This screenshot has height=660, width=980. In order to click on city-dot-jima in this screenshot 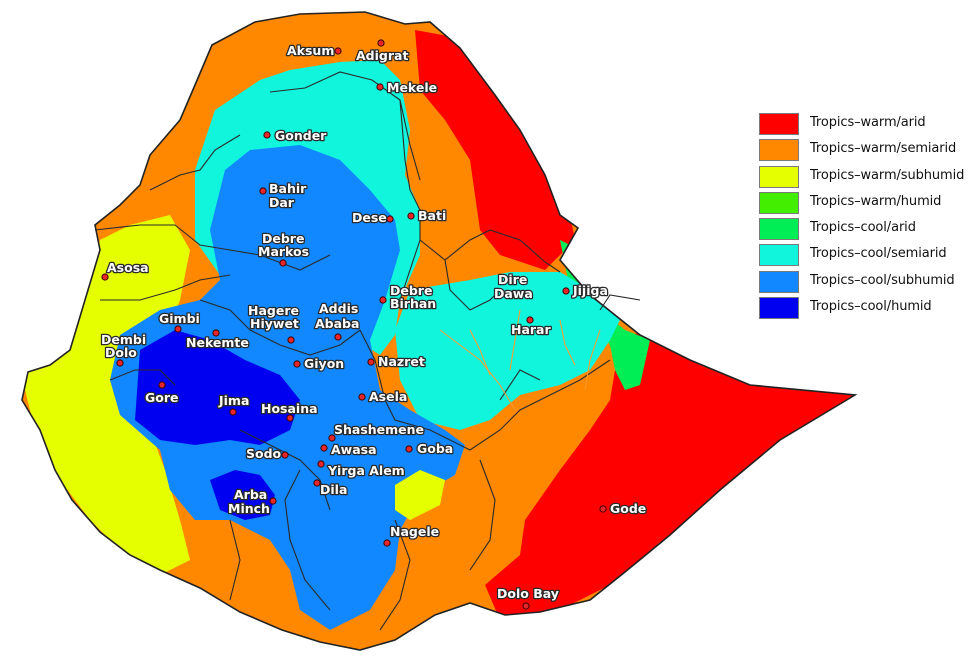, I will do `click(233, 412)`.